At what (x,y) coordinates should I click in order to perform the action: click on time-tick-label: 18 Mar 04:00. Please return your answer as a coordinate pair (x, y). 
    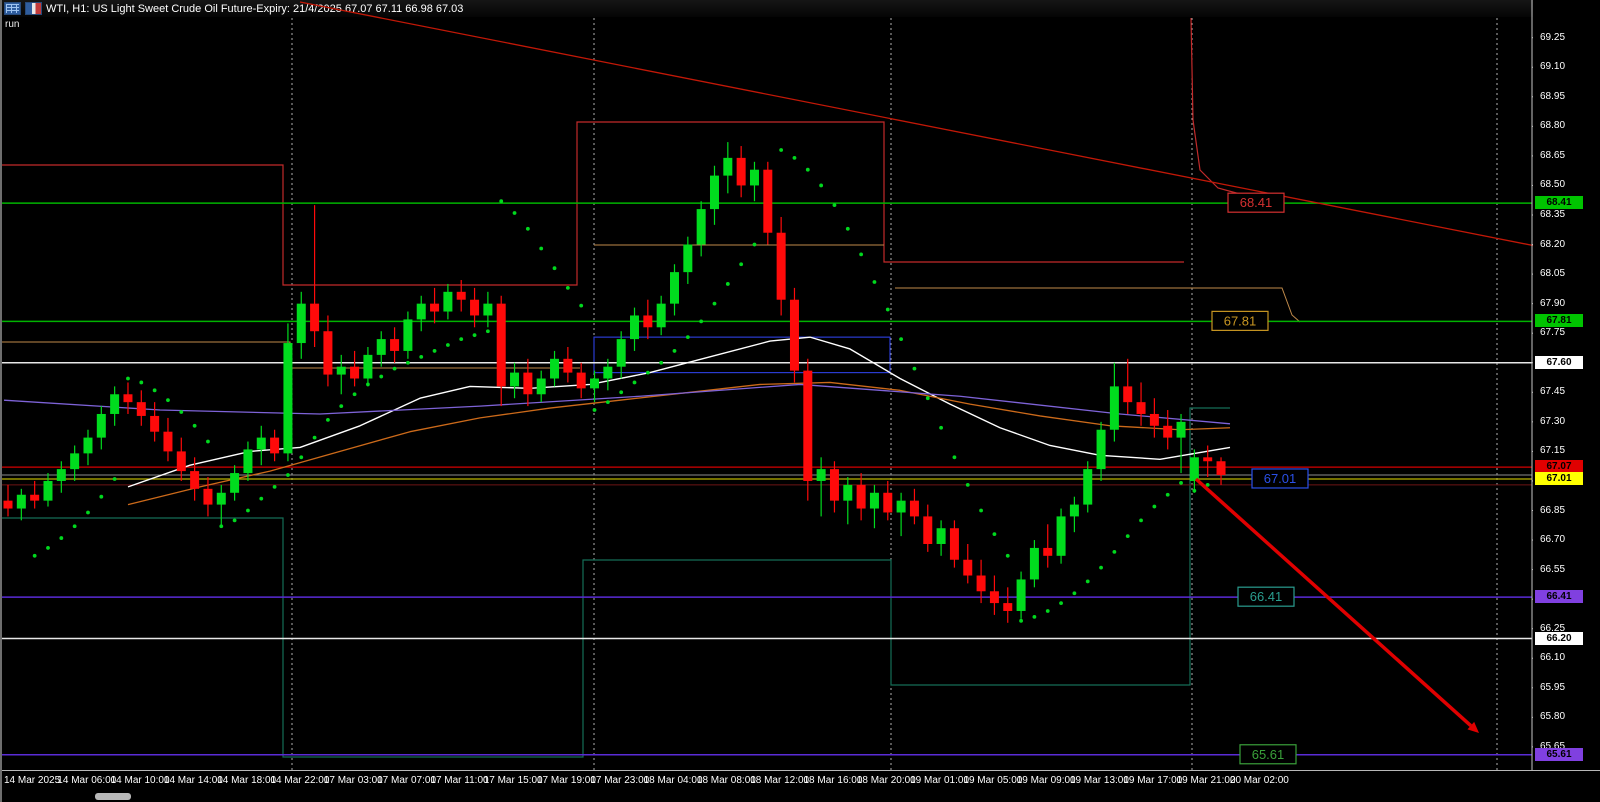
    Looking at the image, I should click on (673, 780).